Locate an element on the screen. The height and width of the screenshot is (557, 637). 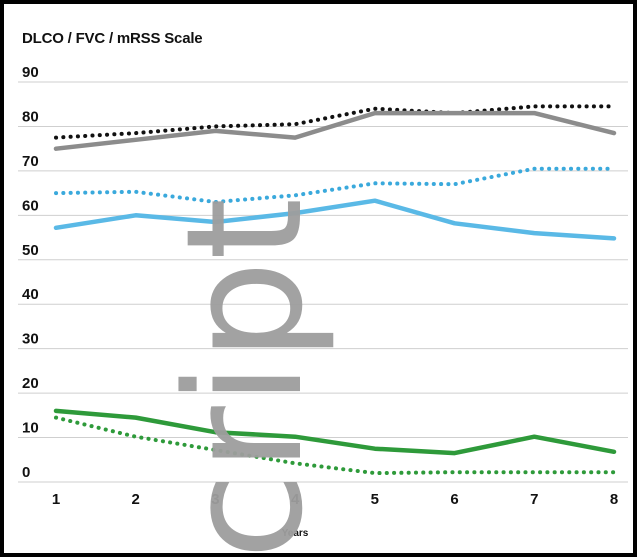
y-tick-label: 10 is located at coordinates (30, 428).